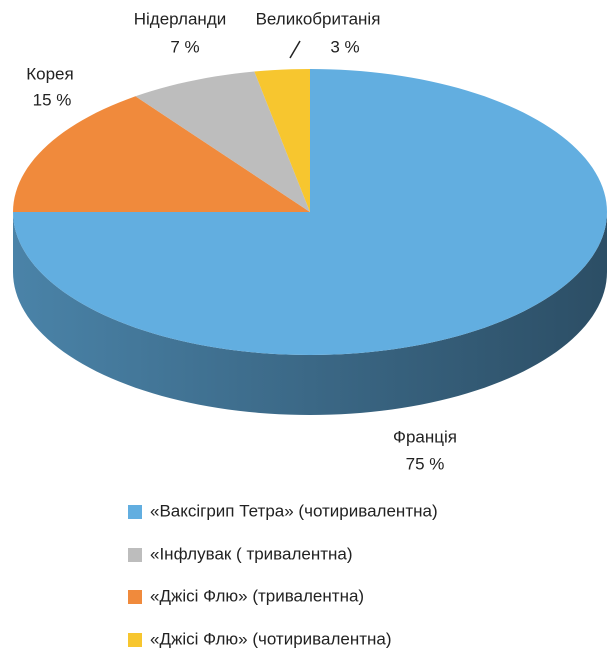 This screenshot has height=651, width=609. Describe the element at coordinates (52, 99) in the screenshot. I see `value-label: 15 %` at that location.